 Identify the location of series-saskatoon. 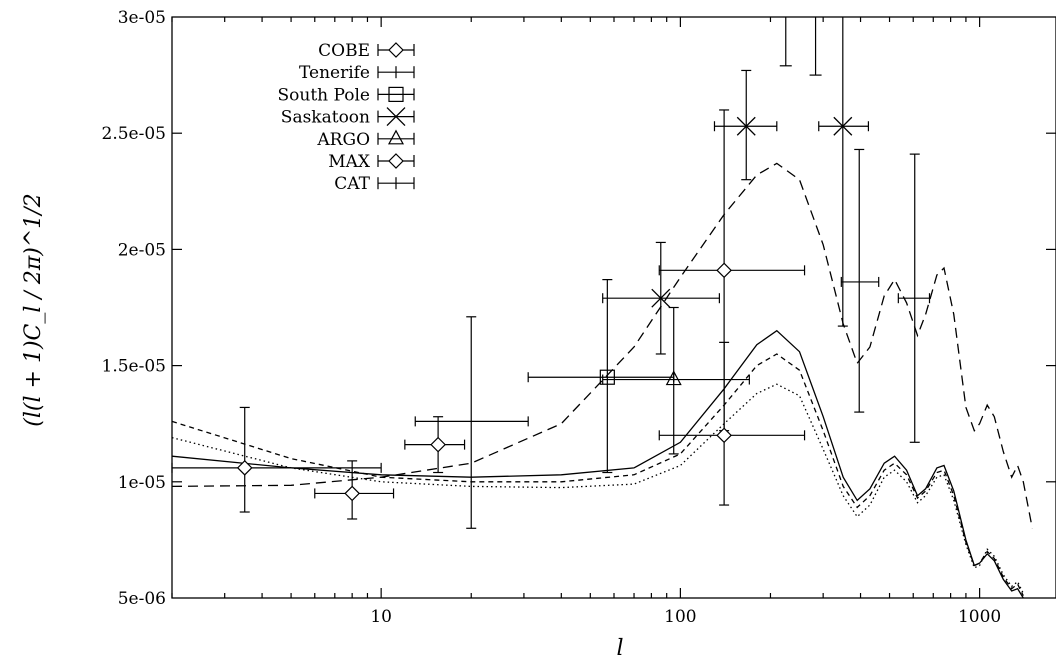
(736, 186).